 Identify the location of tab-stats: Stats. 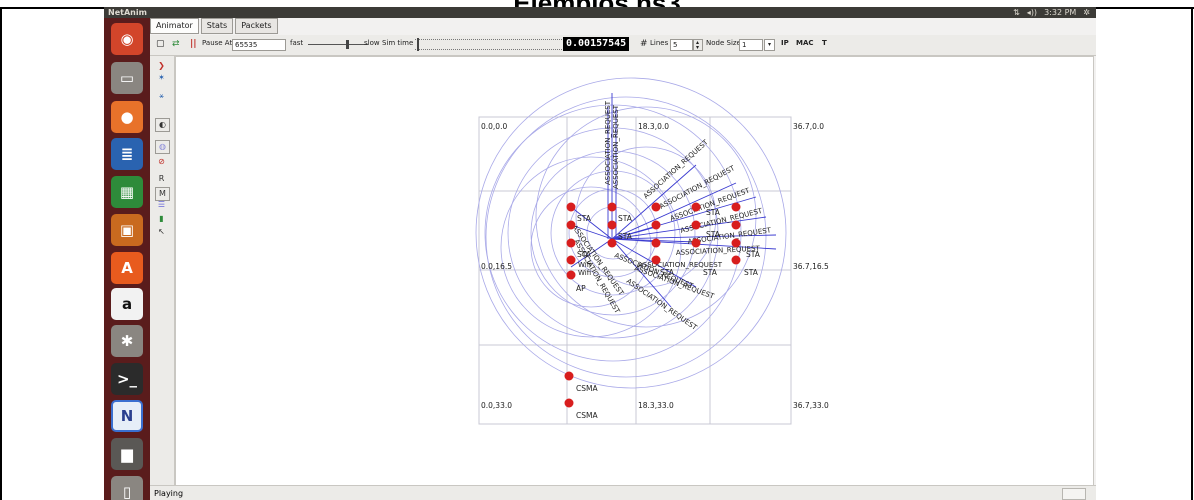
(217, 26).